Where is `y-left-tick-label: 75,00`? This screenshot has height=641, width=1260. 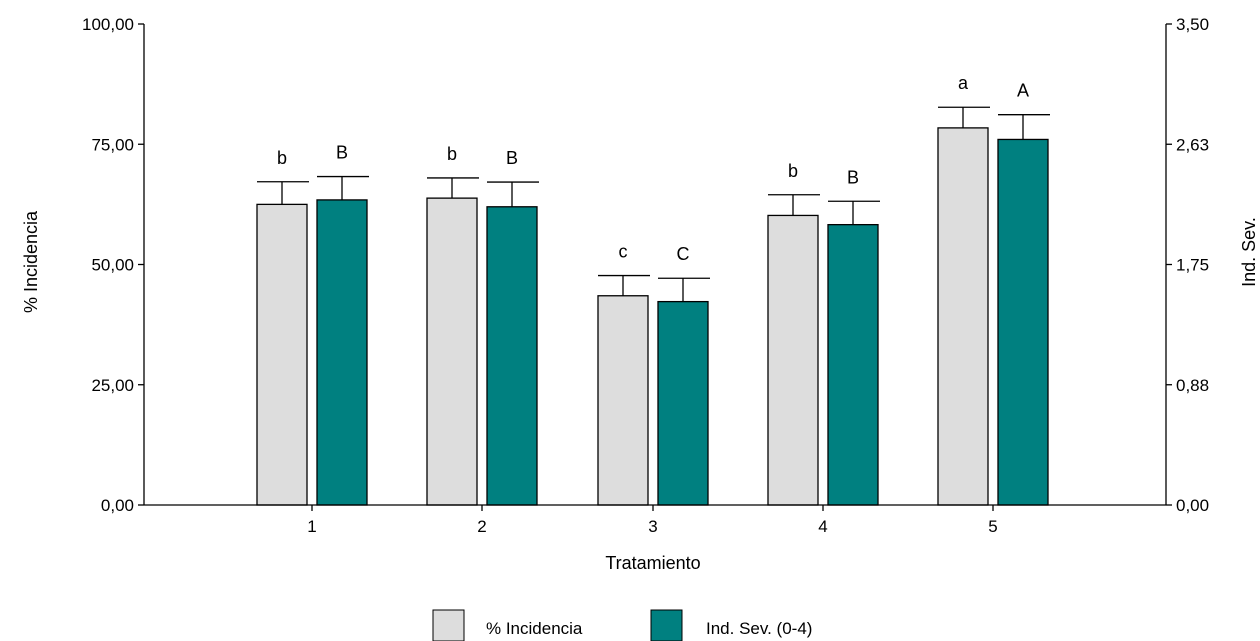
y-left-tick-label: 75,00 is located at coordinates (112, 144).